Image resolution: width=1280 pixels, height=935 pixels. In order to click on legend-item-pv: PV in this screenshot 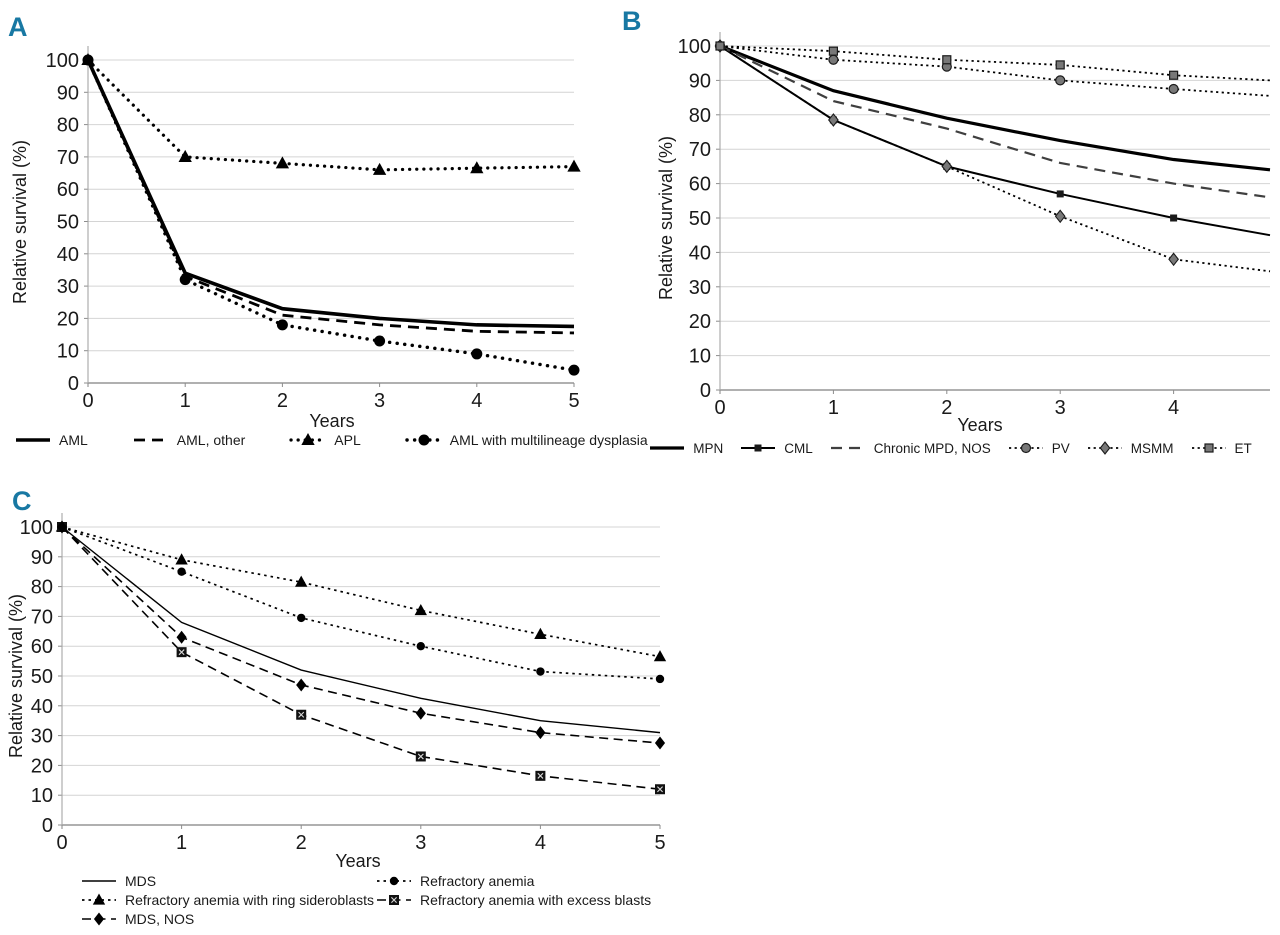, I will do `click(1038, 448)`.